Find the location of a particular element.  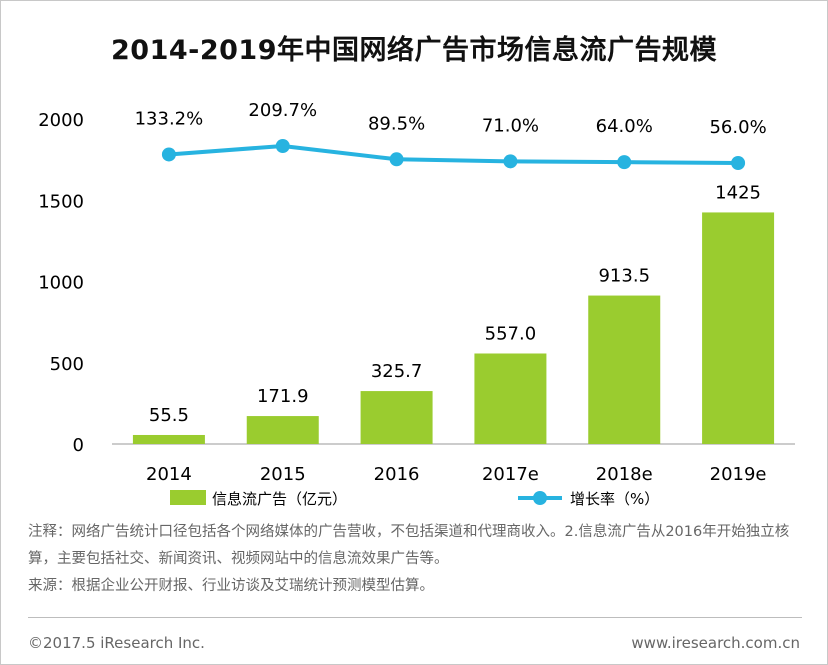

website-link: www.iresearch.com.cn is located at coordinates (715, 643).